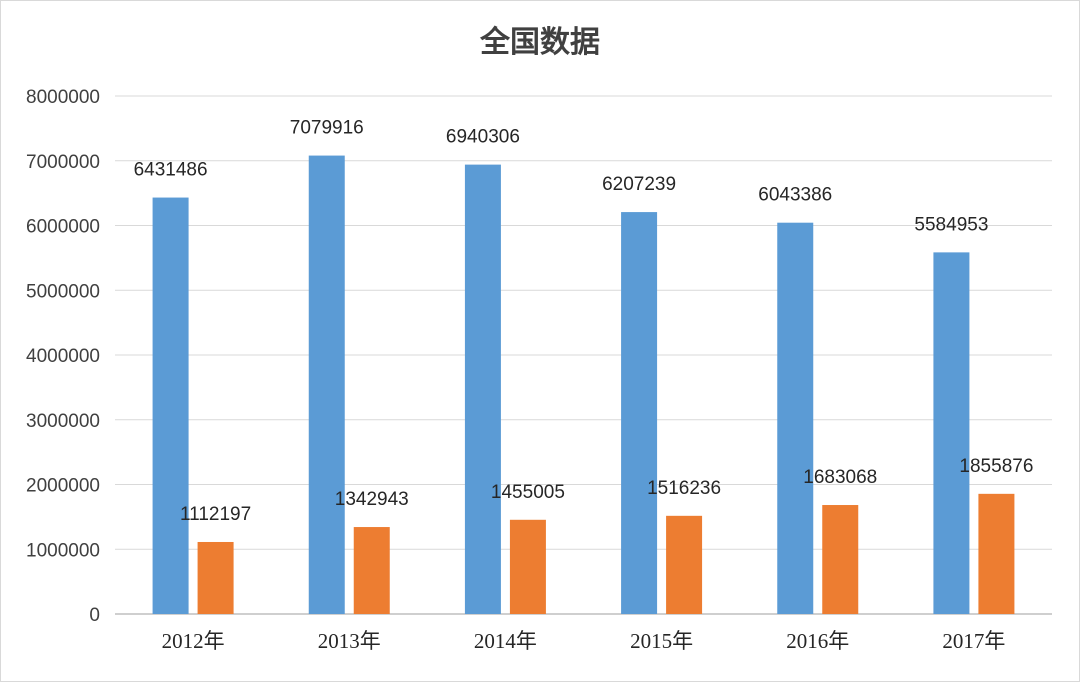 Image resolution: width=1080 pixels, height=682 pixels. What do you see at coordinates (171, 170) in the screenshot?
I see `data-label: 6431486` at bounding box center [171, 170].